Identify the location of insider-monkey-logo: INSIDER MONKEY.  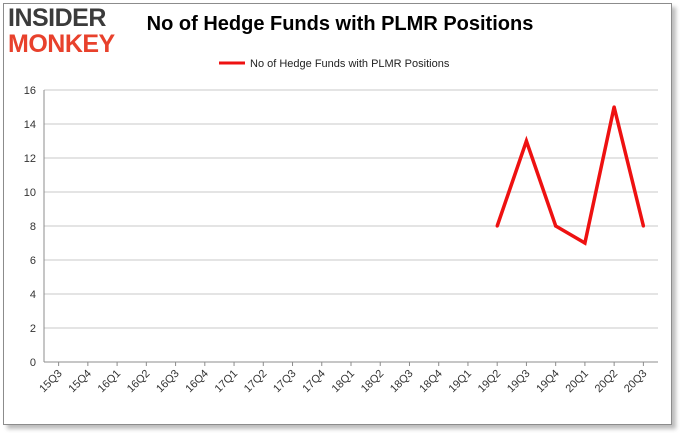
(68, 31).